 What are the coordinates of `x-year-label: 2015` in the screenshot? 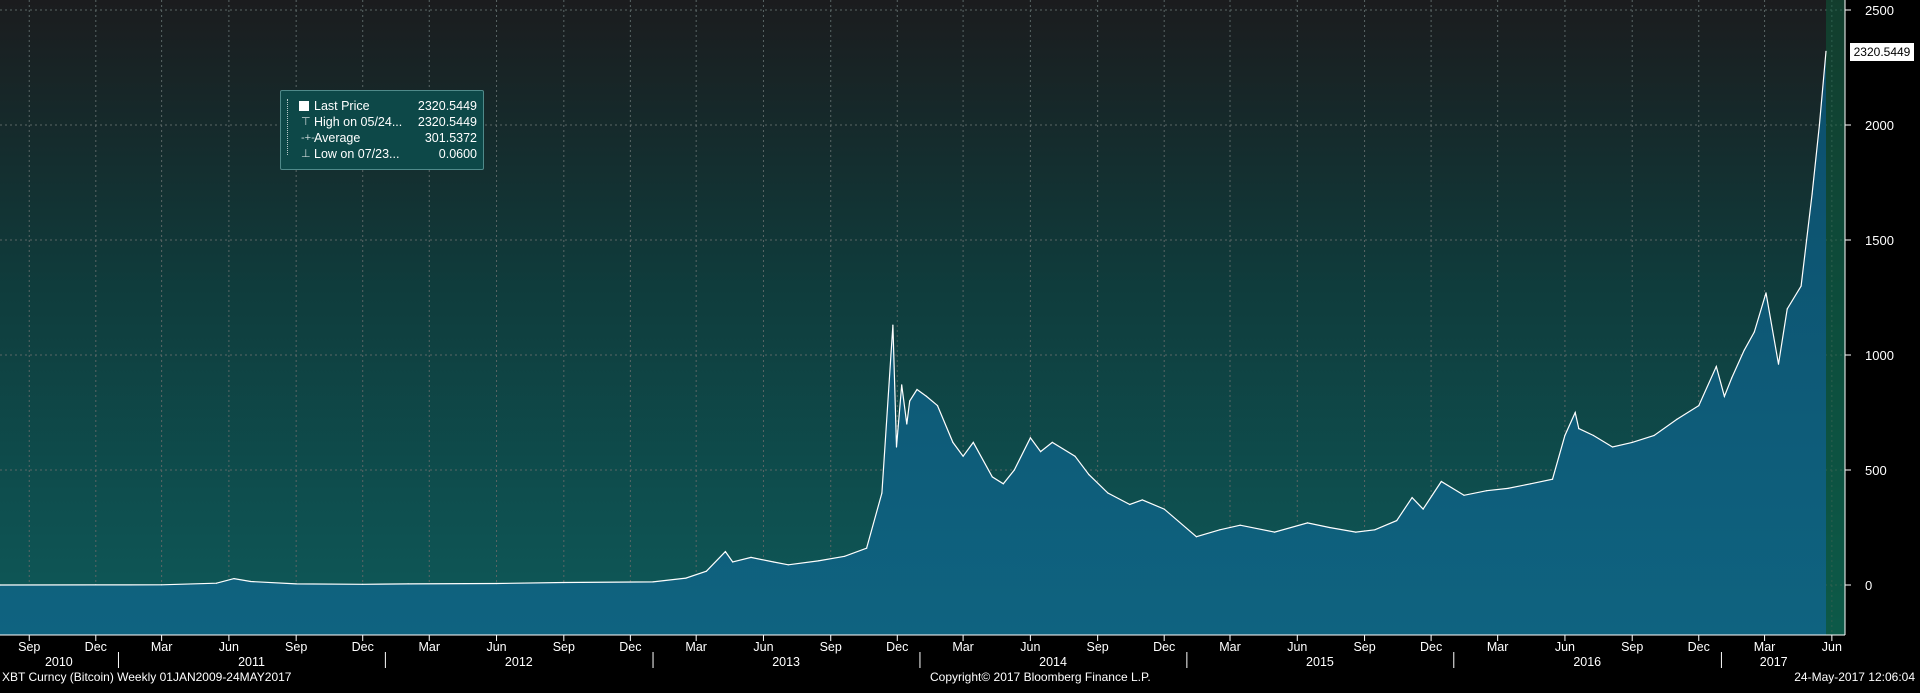 It's located at (1320, 662).